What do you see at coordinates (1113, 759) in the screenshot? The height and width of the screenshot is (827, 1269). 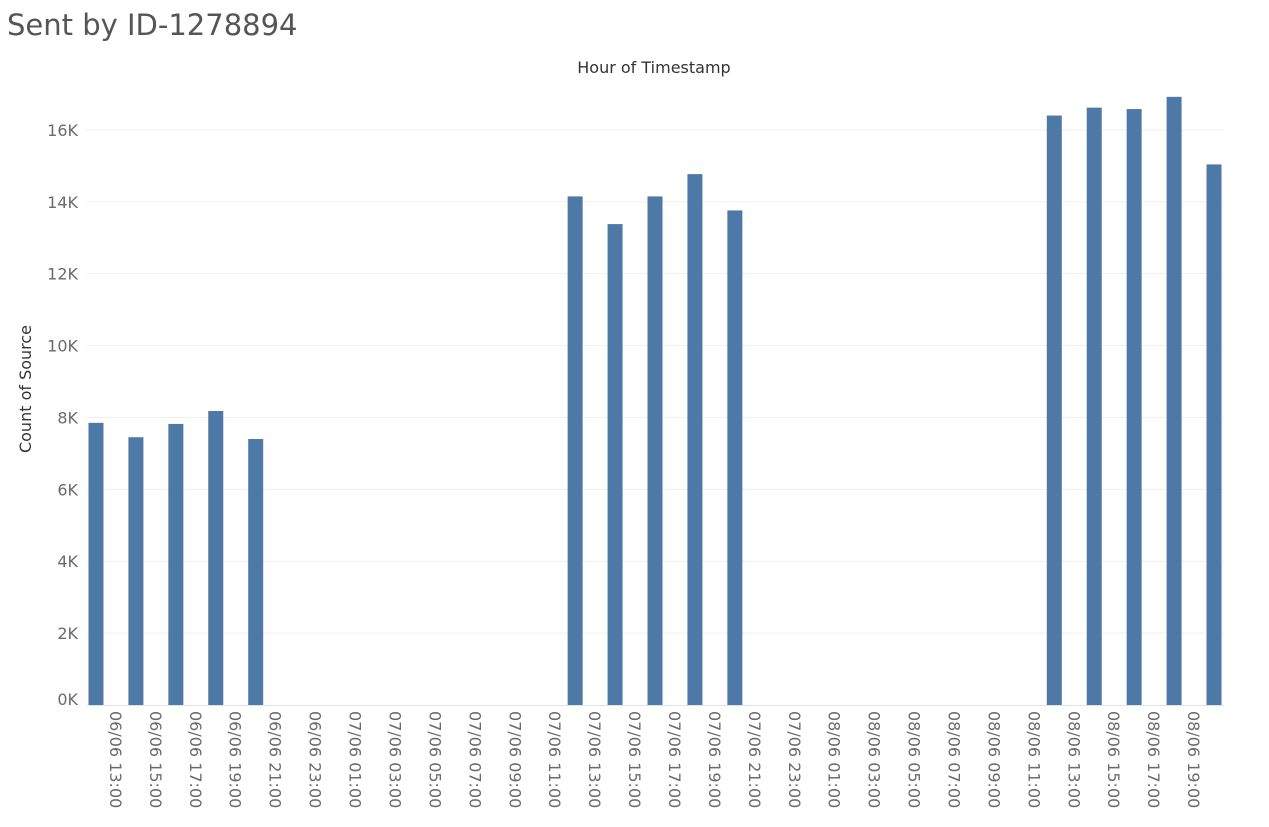 I see `x-tick-label: 08/06 15:00` at bounding box center [1113, 759].